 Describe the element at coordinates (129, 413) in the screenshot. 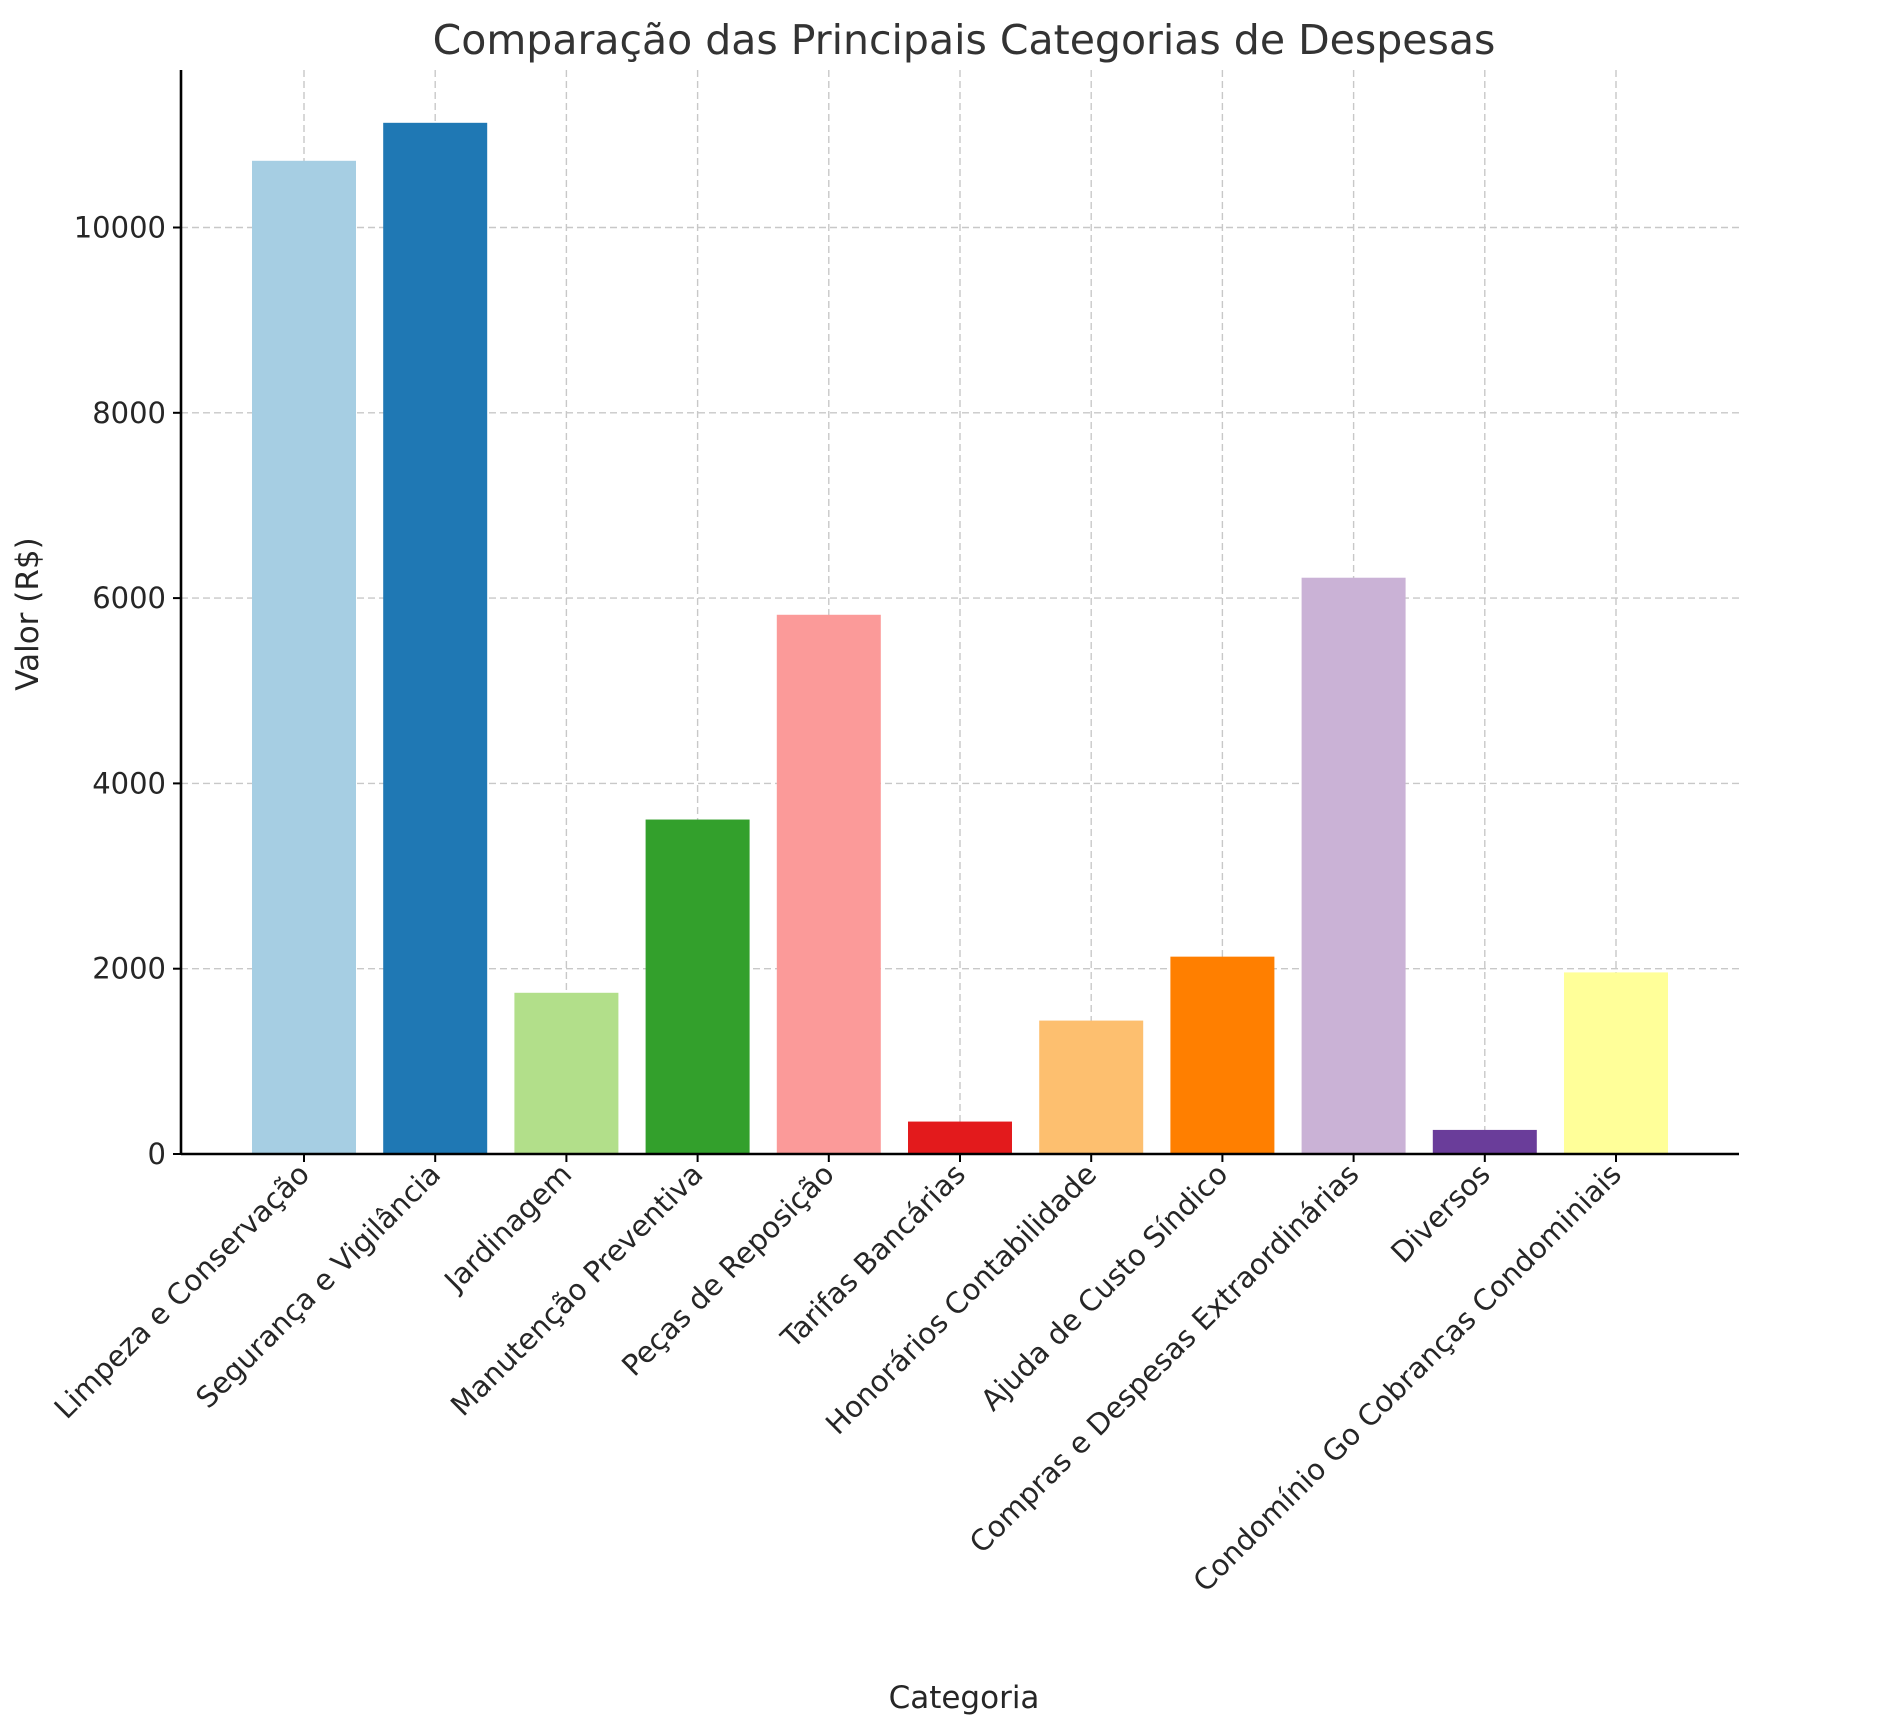

I see `y-tick-label: 8000` at that location.